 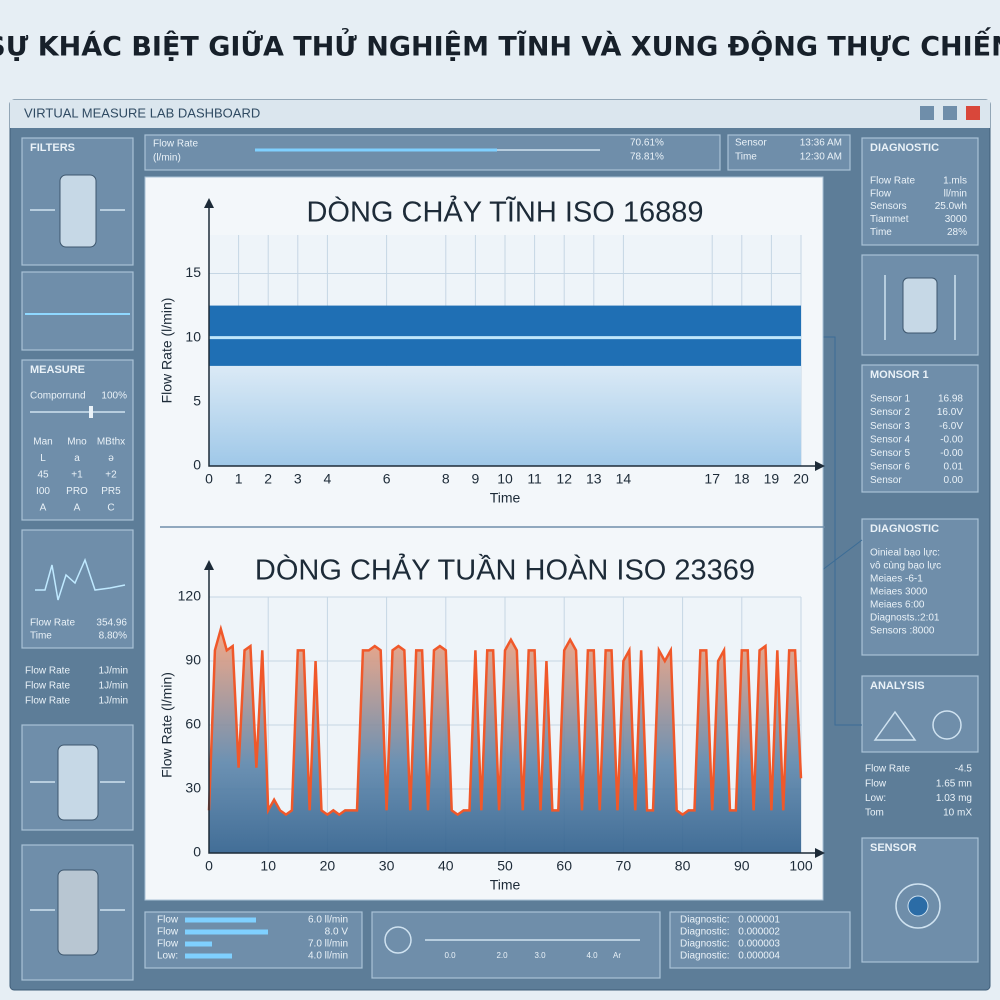 I want to click on row-label: Sensor 2, so click(x=890, y=412).